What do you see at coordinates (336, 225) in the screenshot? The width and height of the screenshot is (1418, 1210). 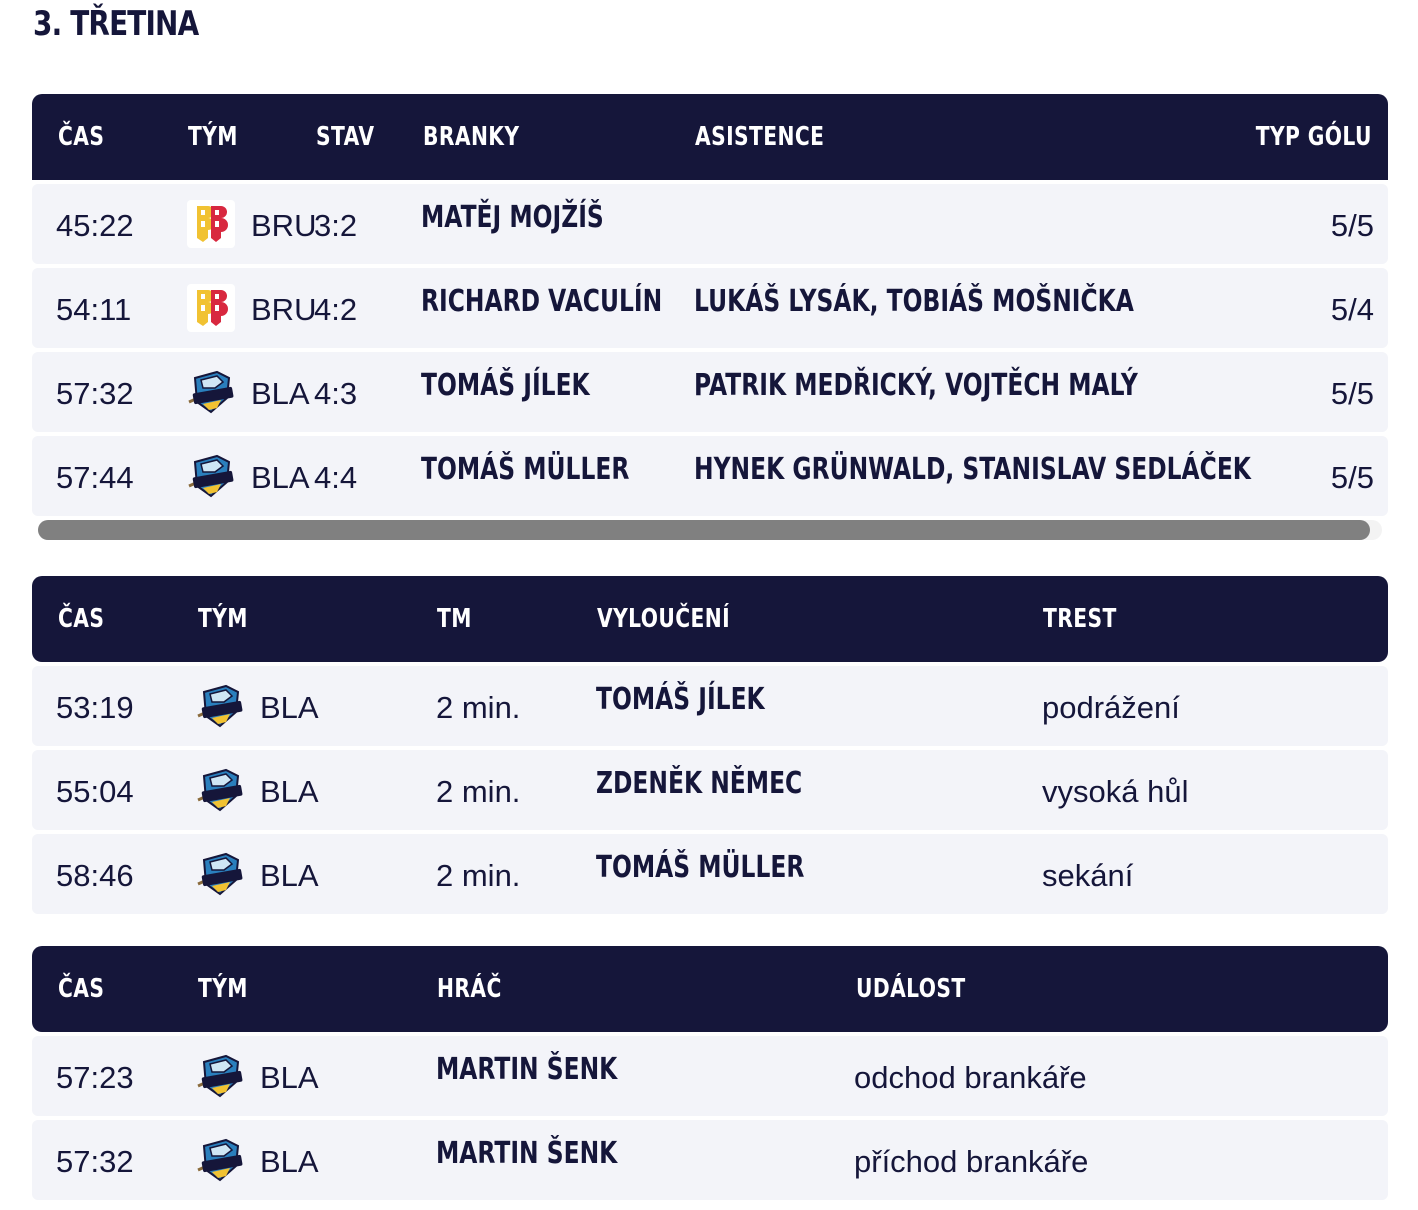 I see `goal-score: 3:2` at bounding box center [336, 225].